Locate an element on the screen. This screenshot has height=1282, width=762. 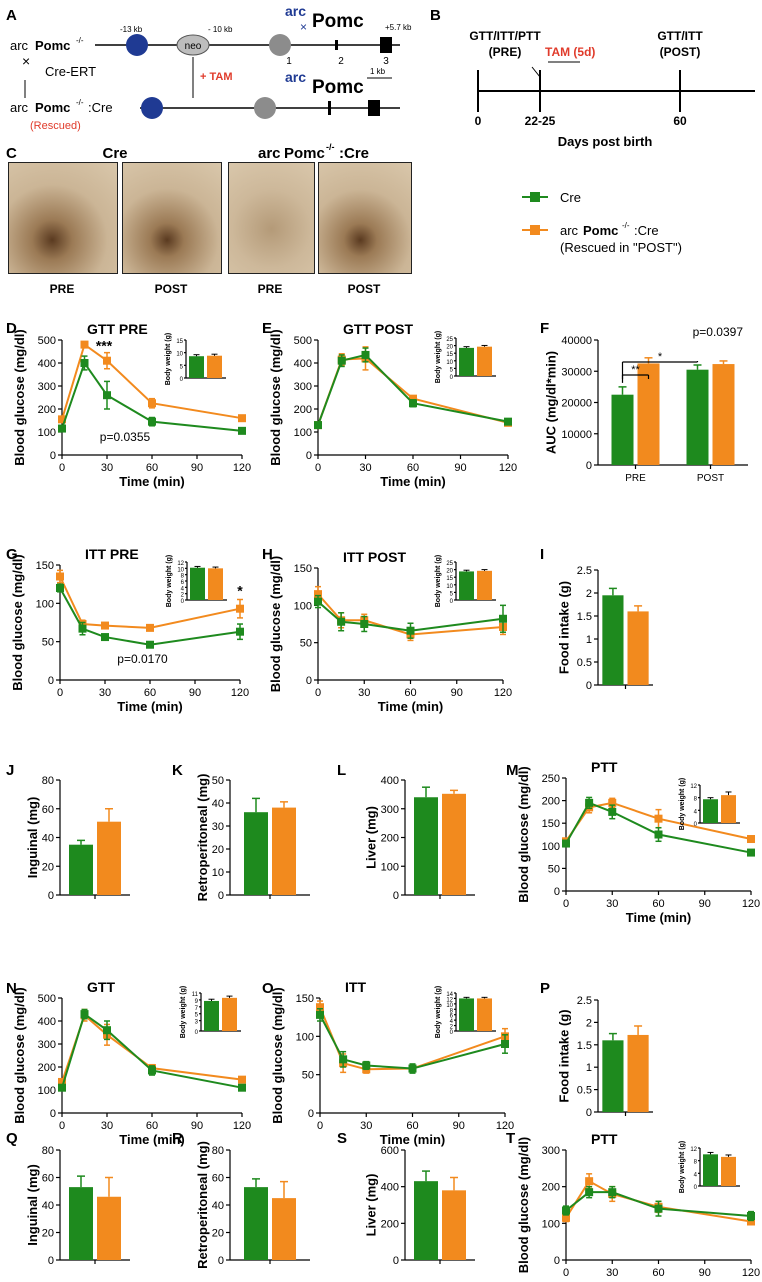
legend-label: :Cre is located at coordinates (646, 230).